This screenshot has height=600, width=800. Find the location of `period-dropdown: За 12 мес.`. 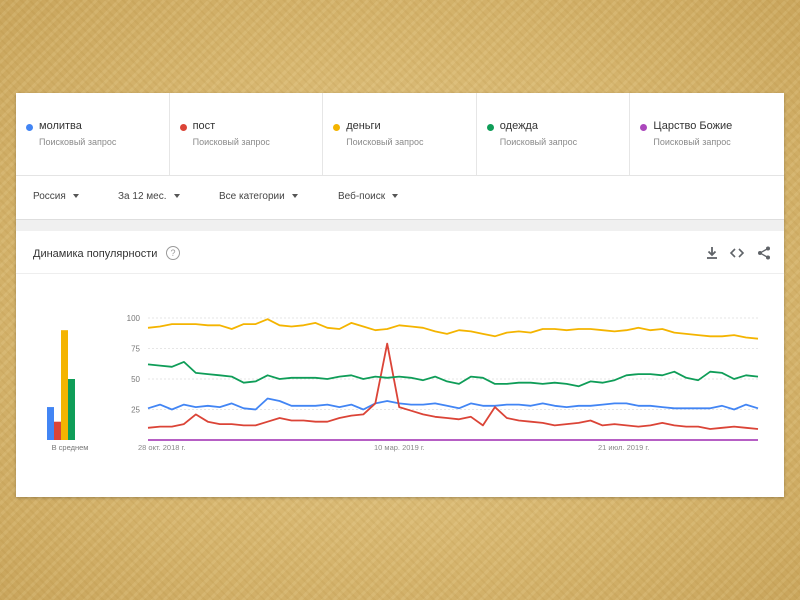

period-dropdown: За 12 мес. is located at coordinates (149, 196).